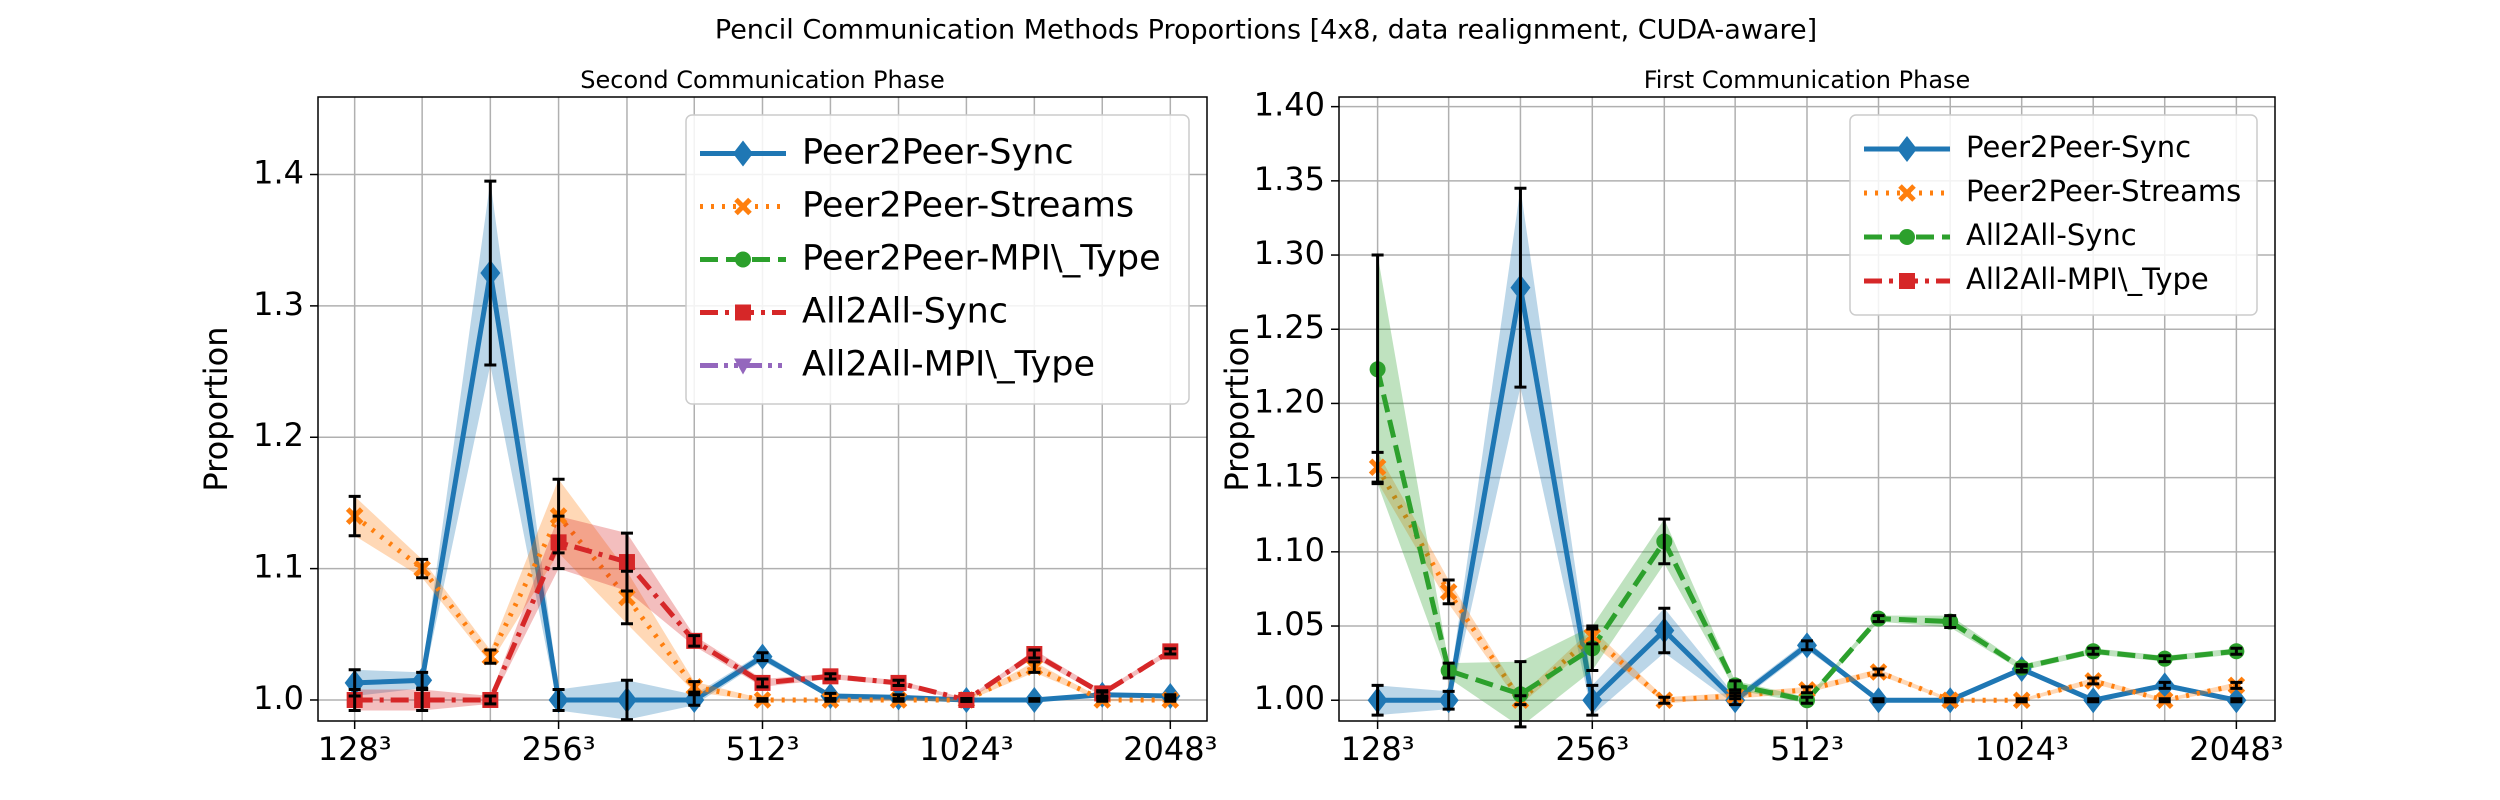 Image resolution: width=2500 pixels, height=800 pixels. Describe the element at coordinates (2236, 749) in the screenshot. I see `x-tick-label: 2048³` at that location.